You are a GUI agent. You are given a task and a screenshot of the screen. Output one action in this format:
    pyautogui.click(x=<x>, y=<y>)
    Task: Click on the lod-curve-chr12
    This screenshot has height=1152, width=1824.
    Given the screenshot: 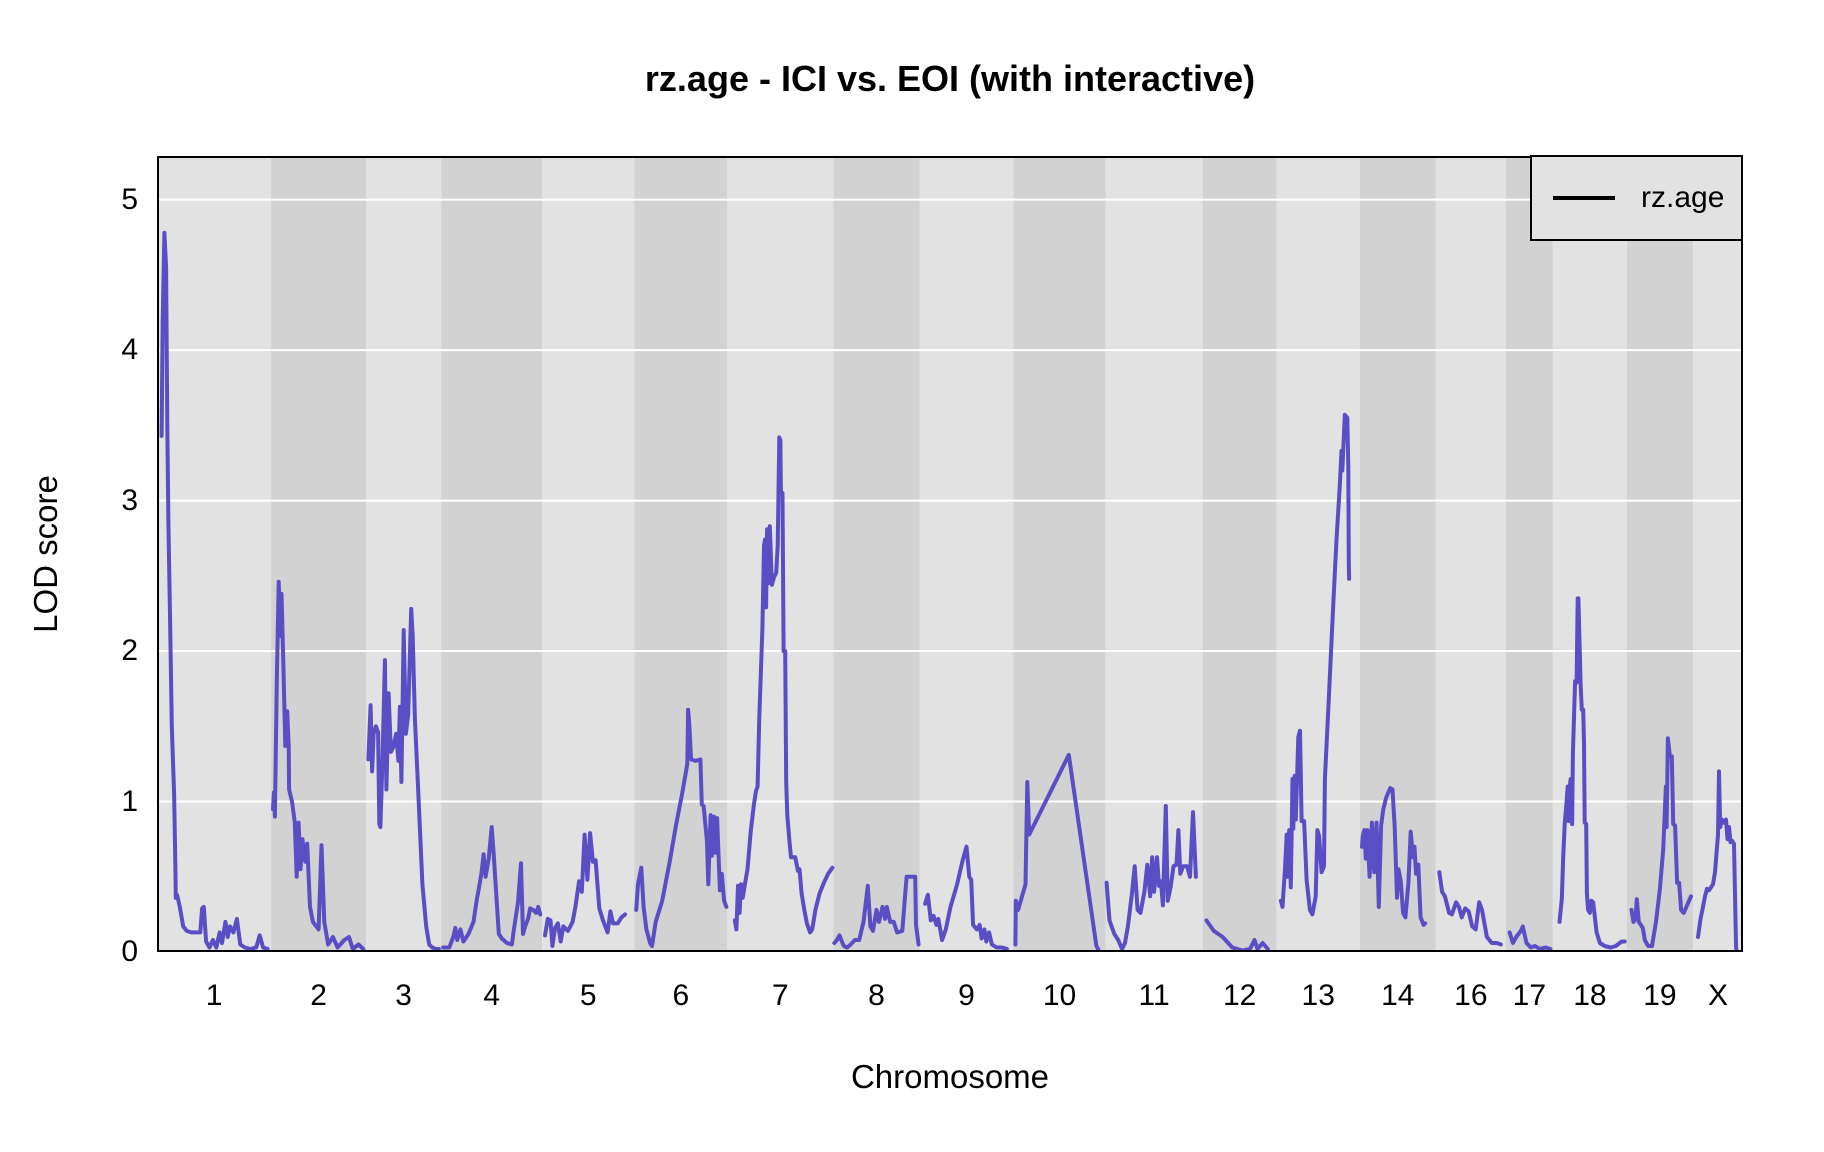 What is the action you would take?
    pyautogui.click(x=1237, y=935)
    